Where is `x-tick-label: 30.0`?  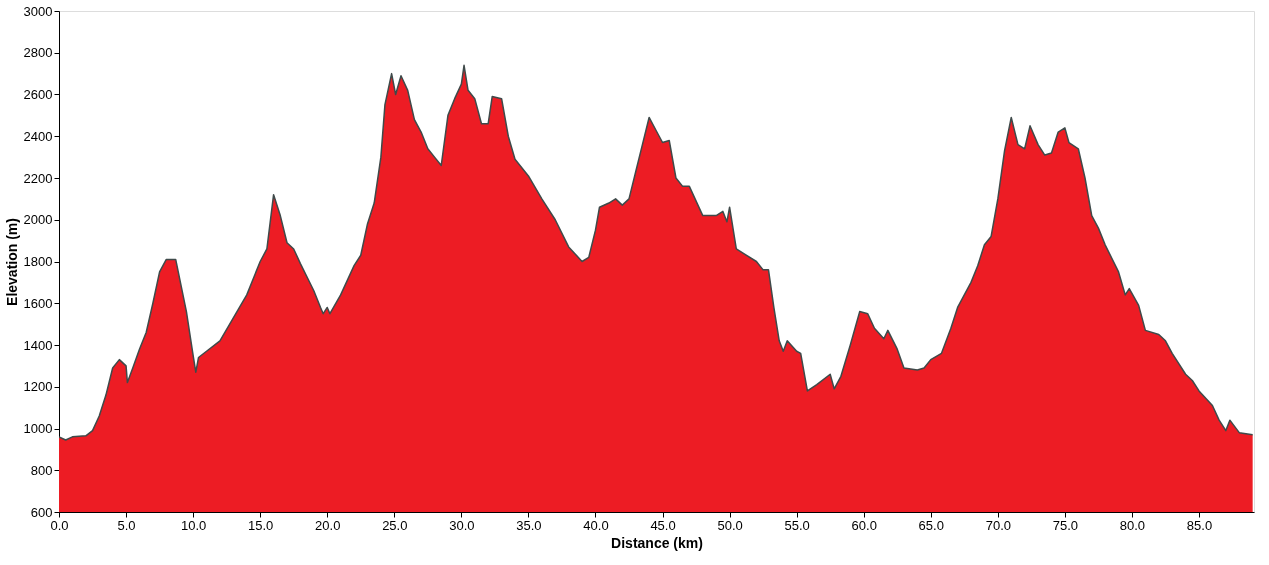
x-tick-label: 30.0 is located at coordinates (462, 525).